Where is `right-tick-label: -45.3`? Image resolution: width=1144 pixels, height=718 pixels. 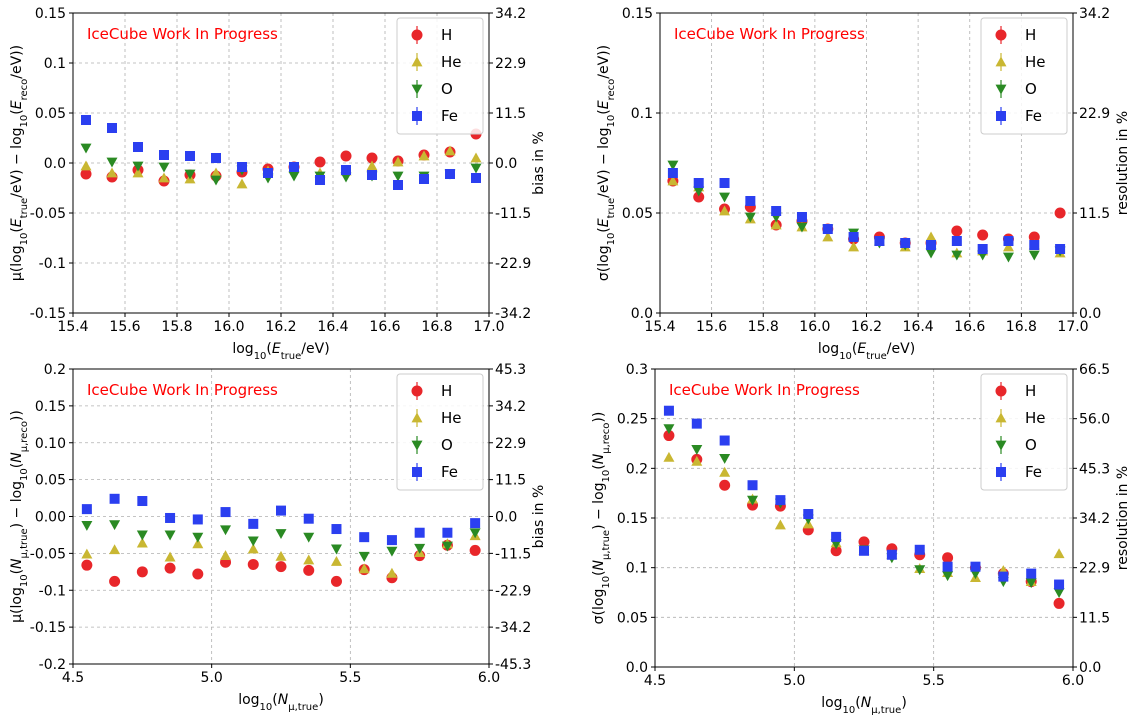
right-tick-label: -45.3 is located at coordinates (513, 665).